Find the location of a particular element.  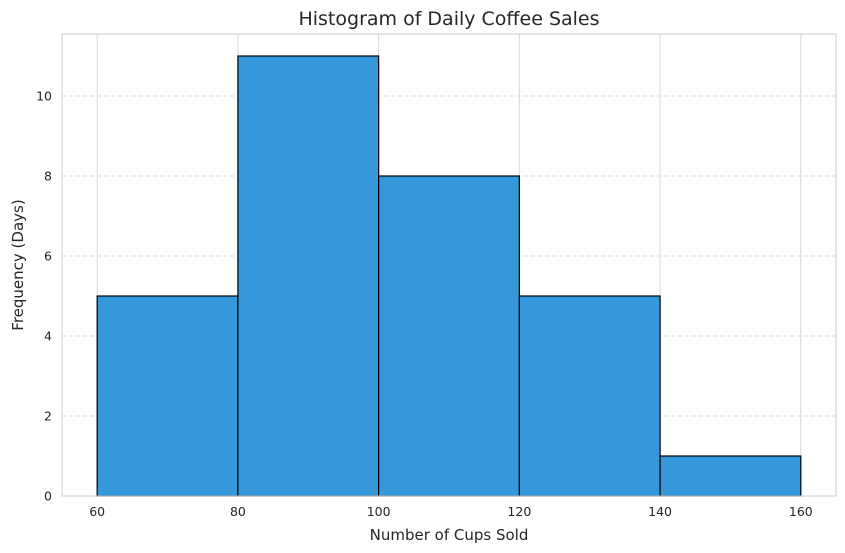

x-tick-label-5: 160 is located at coordinates (801, 511).